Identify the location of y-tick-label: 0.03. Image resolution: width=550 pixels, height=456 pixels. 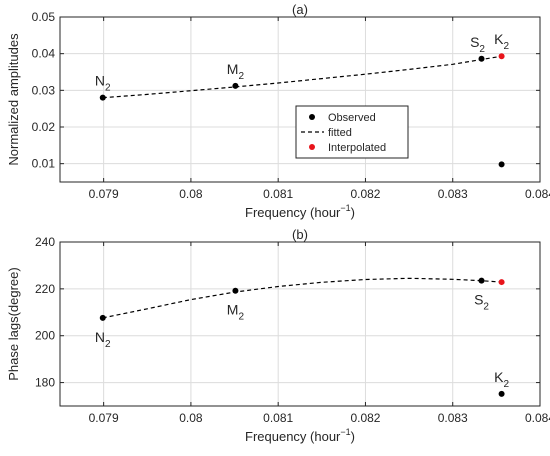
(44, 90).